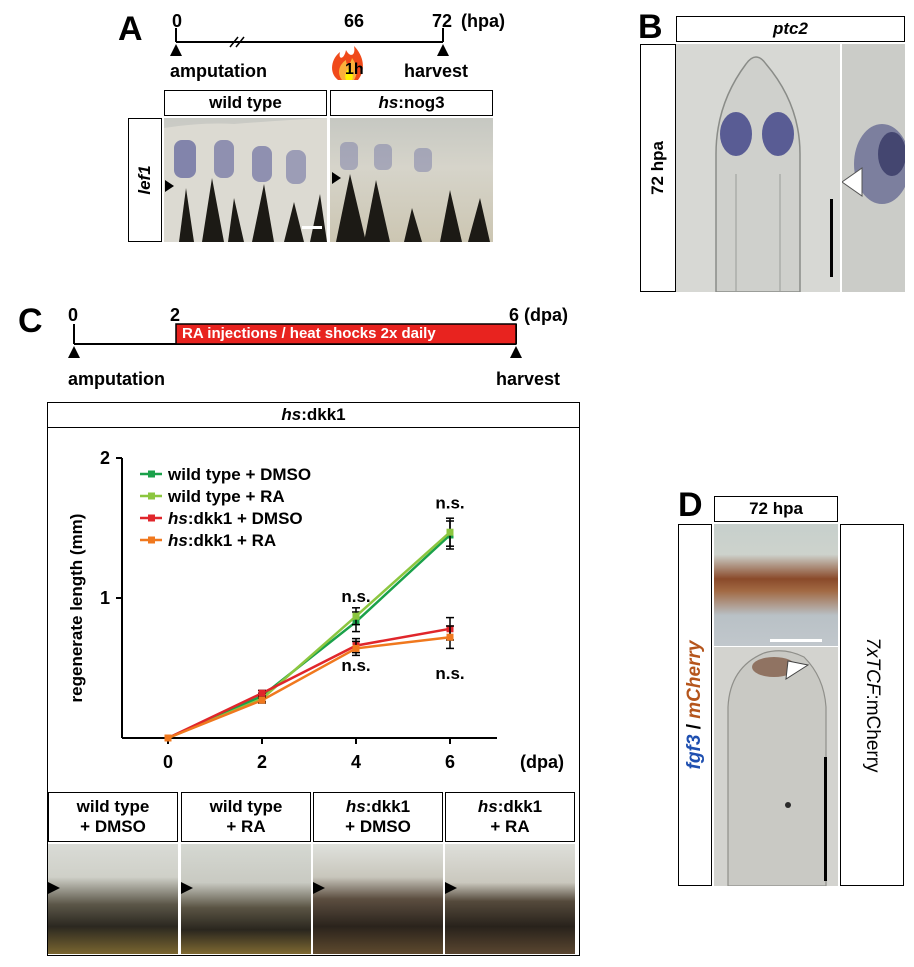 This screenshot has height=967, width=914. What do you see at coordinates (245, 103) in the screenshot?
I see `a-col-wildtype: wild type` at bounding box center [245, 103].